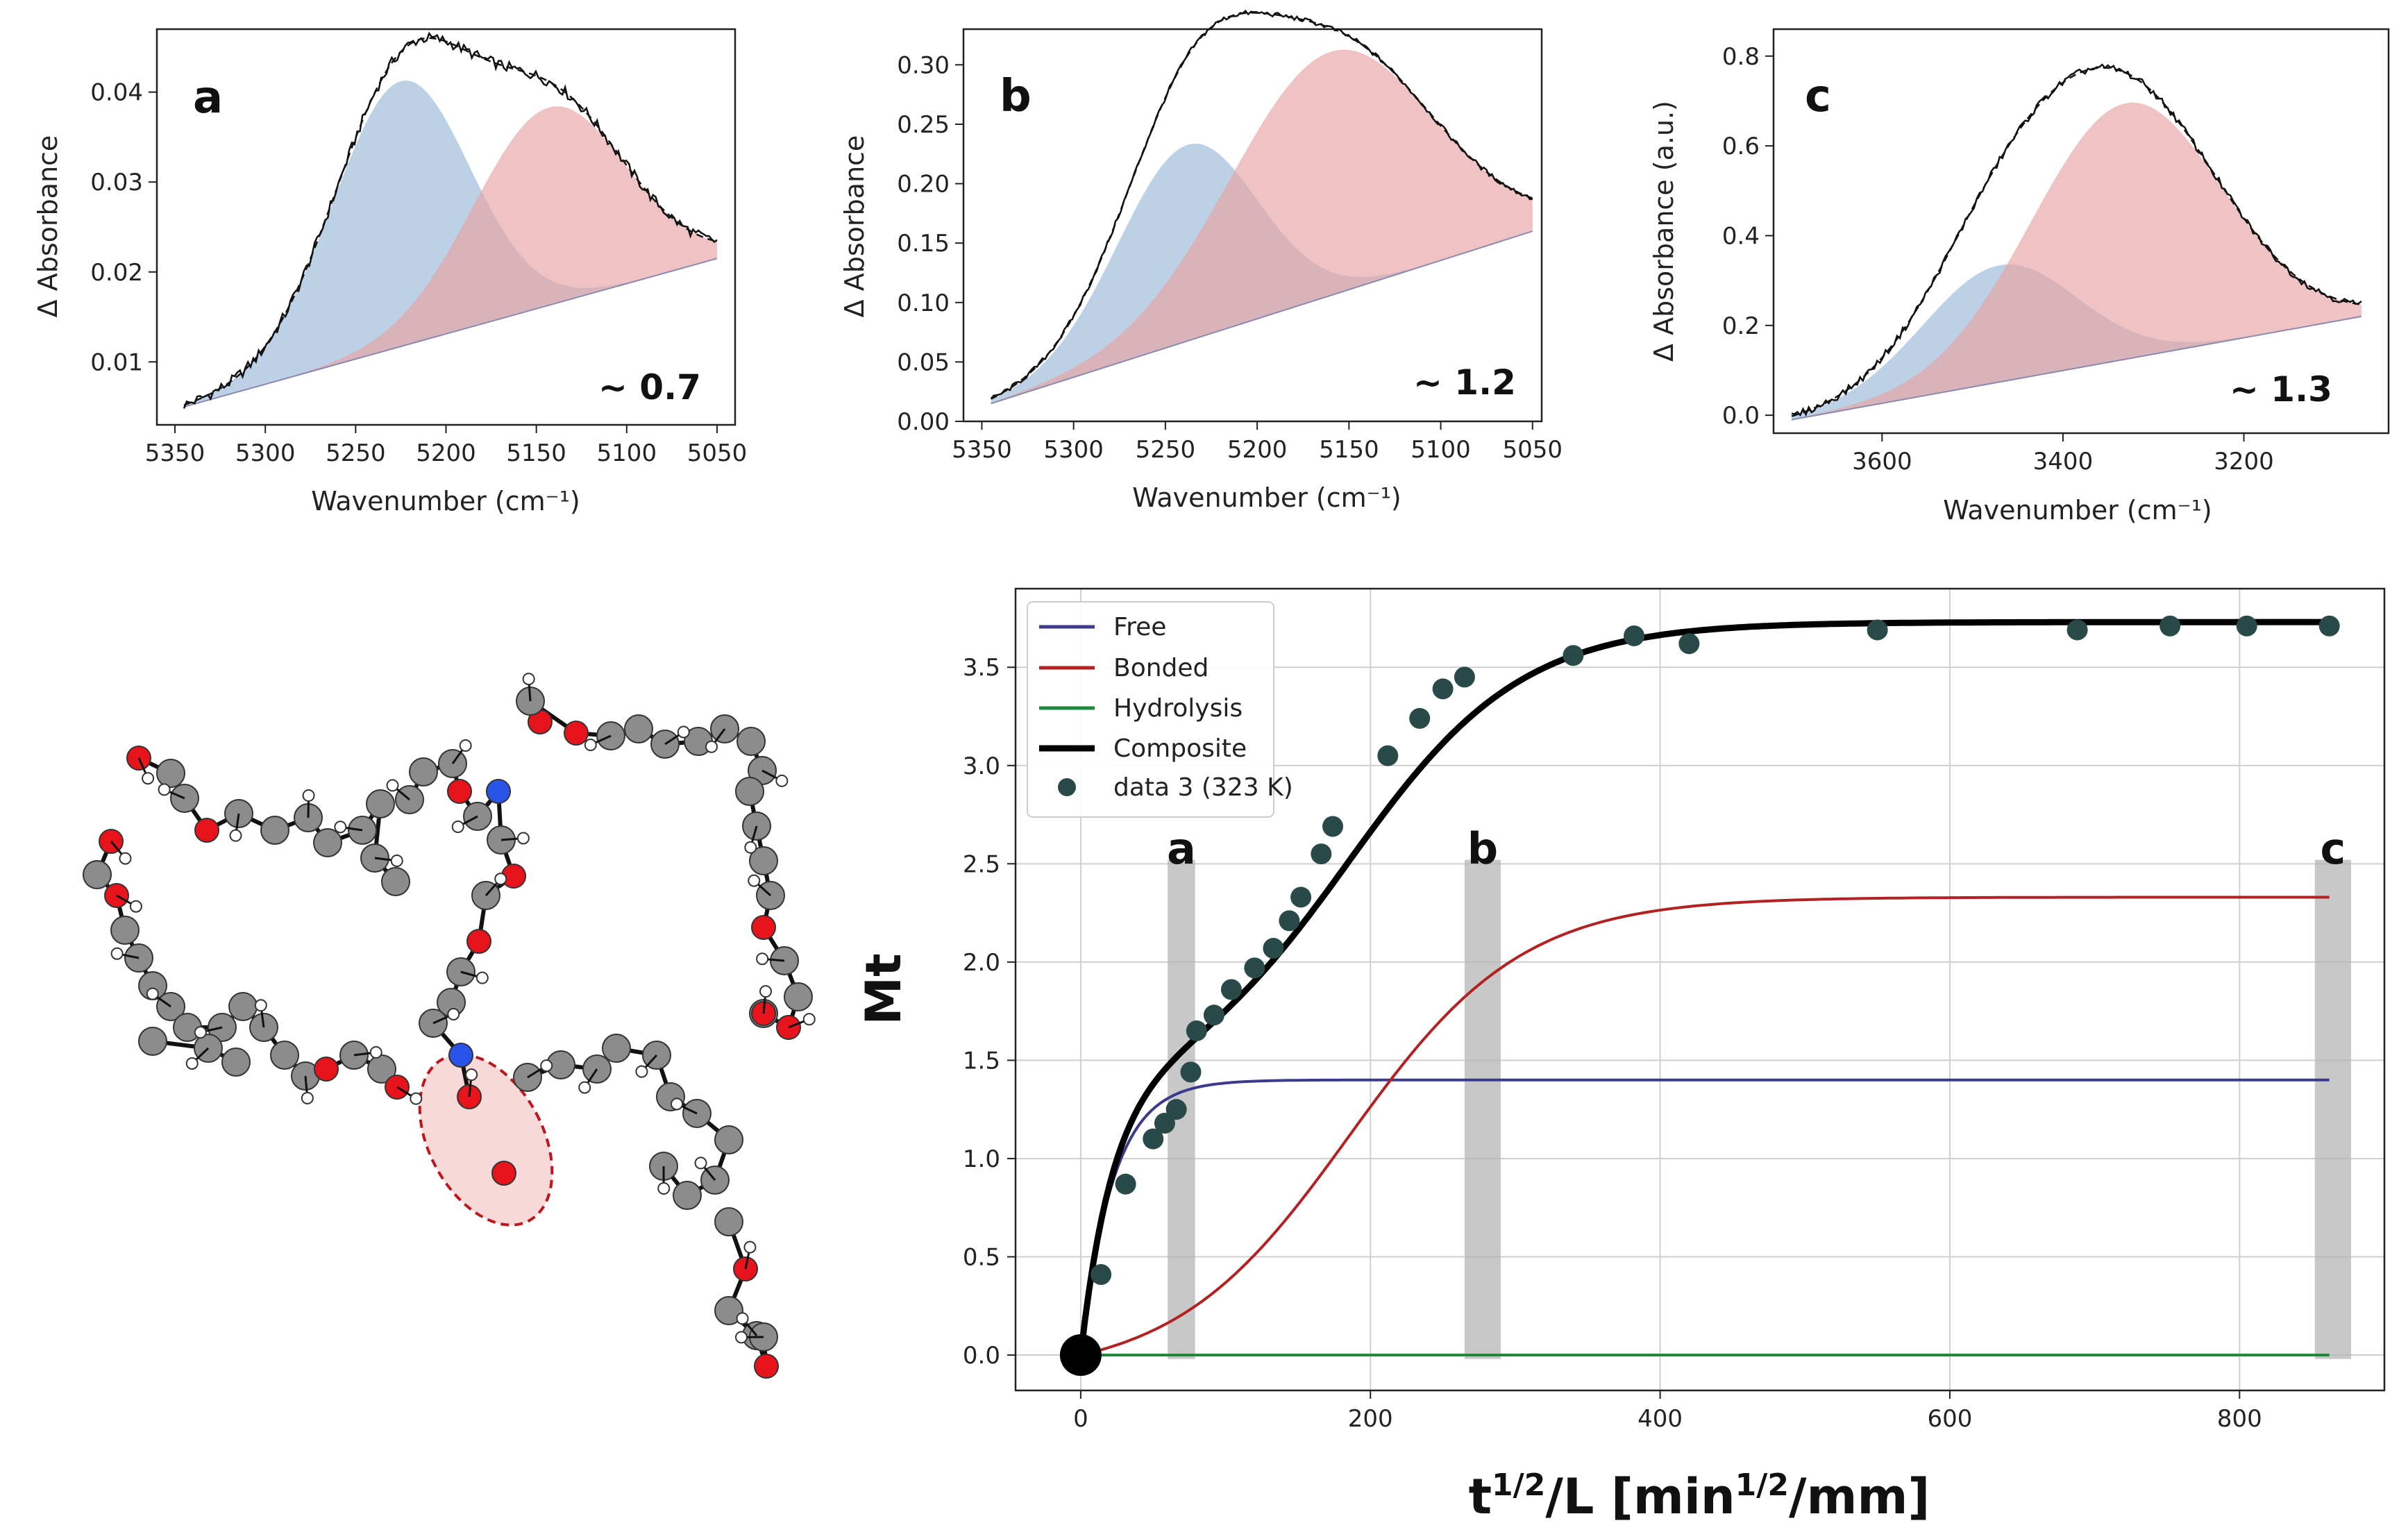 This screenshot has height=1539, width=2408. What do you see at coordinates (1950, 1419) in the screenshot?
I see `uptake-xtick-label: 600` at bounding box center [1950, 1419].